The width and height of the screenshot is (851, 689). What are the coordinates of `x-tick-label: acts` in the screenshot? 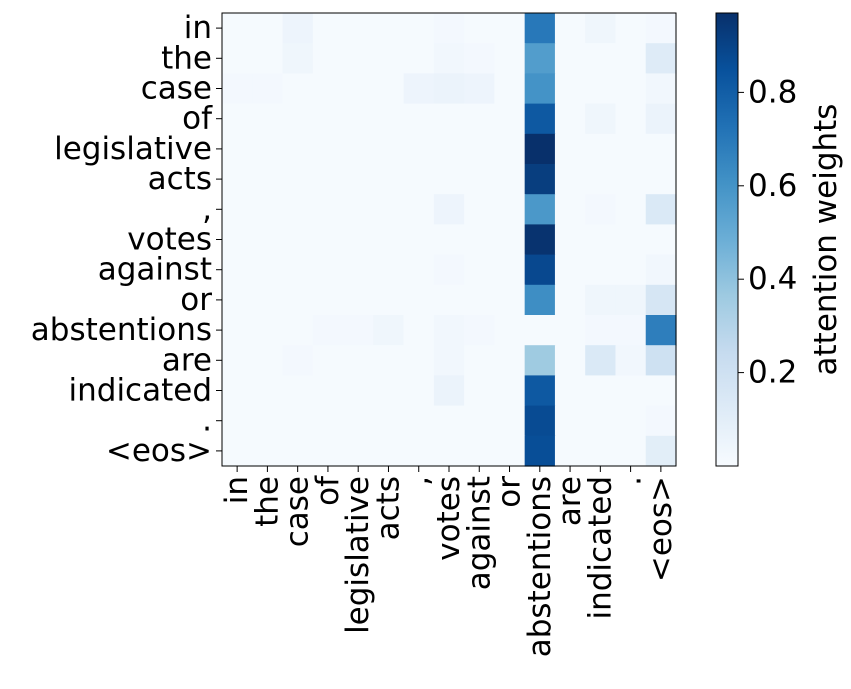 It's located at (388, 508).